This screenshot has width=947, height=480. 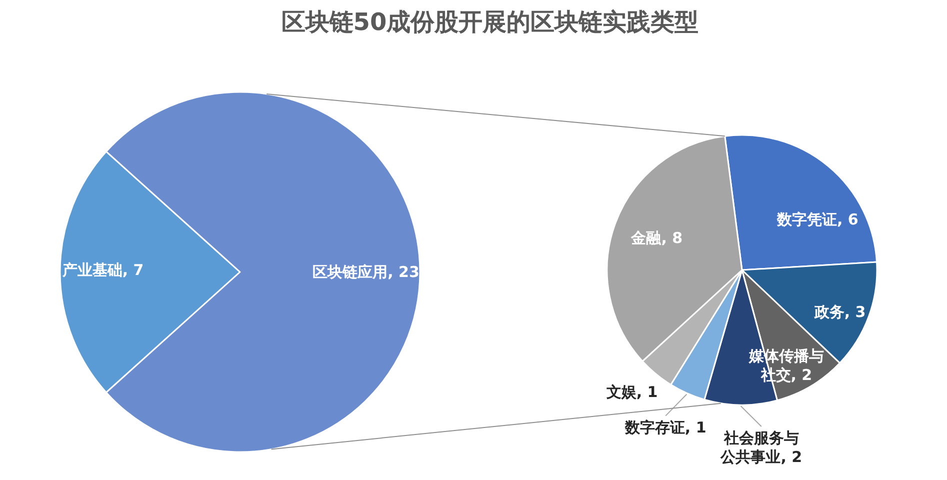 I want to click on text: 区块链50成份股开展的区块链实践类型, so click(x=490, y=22).